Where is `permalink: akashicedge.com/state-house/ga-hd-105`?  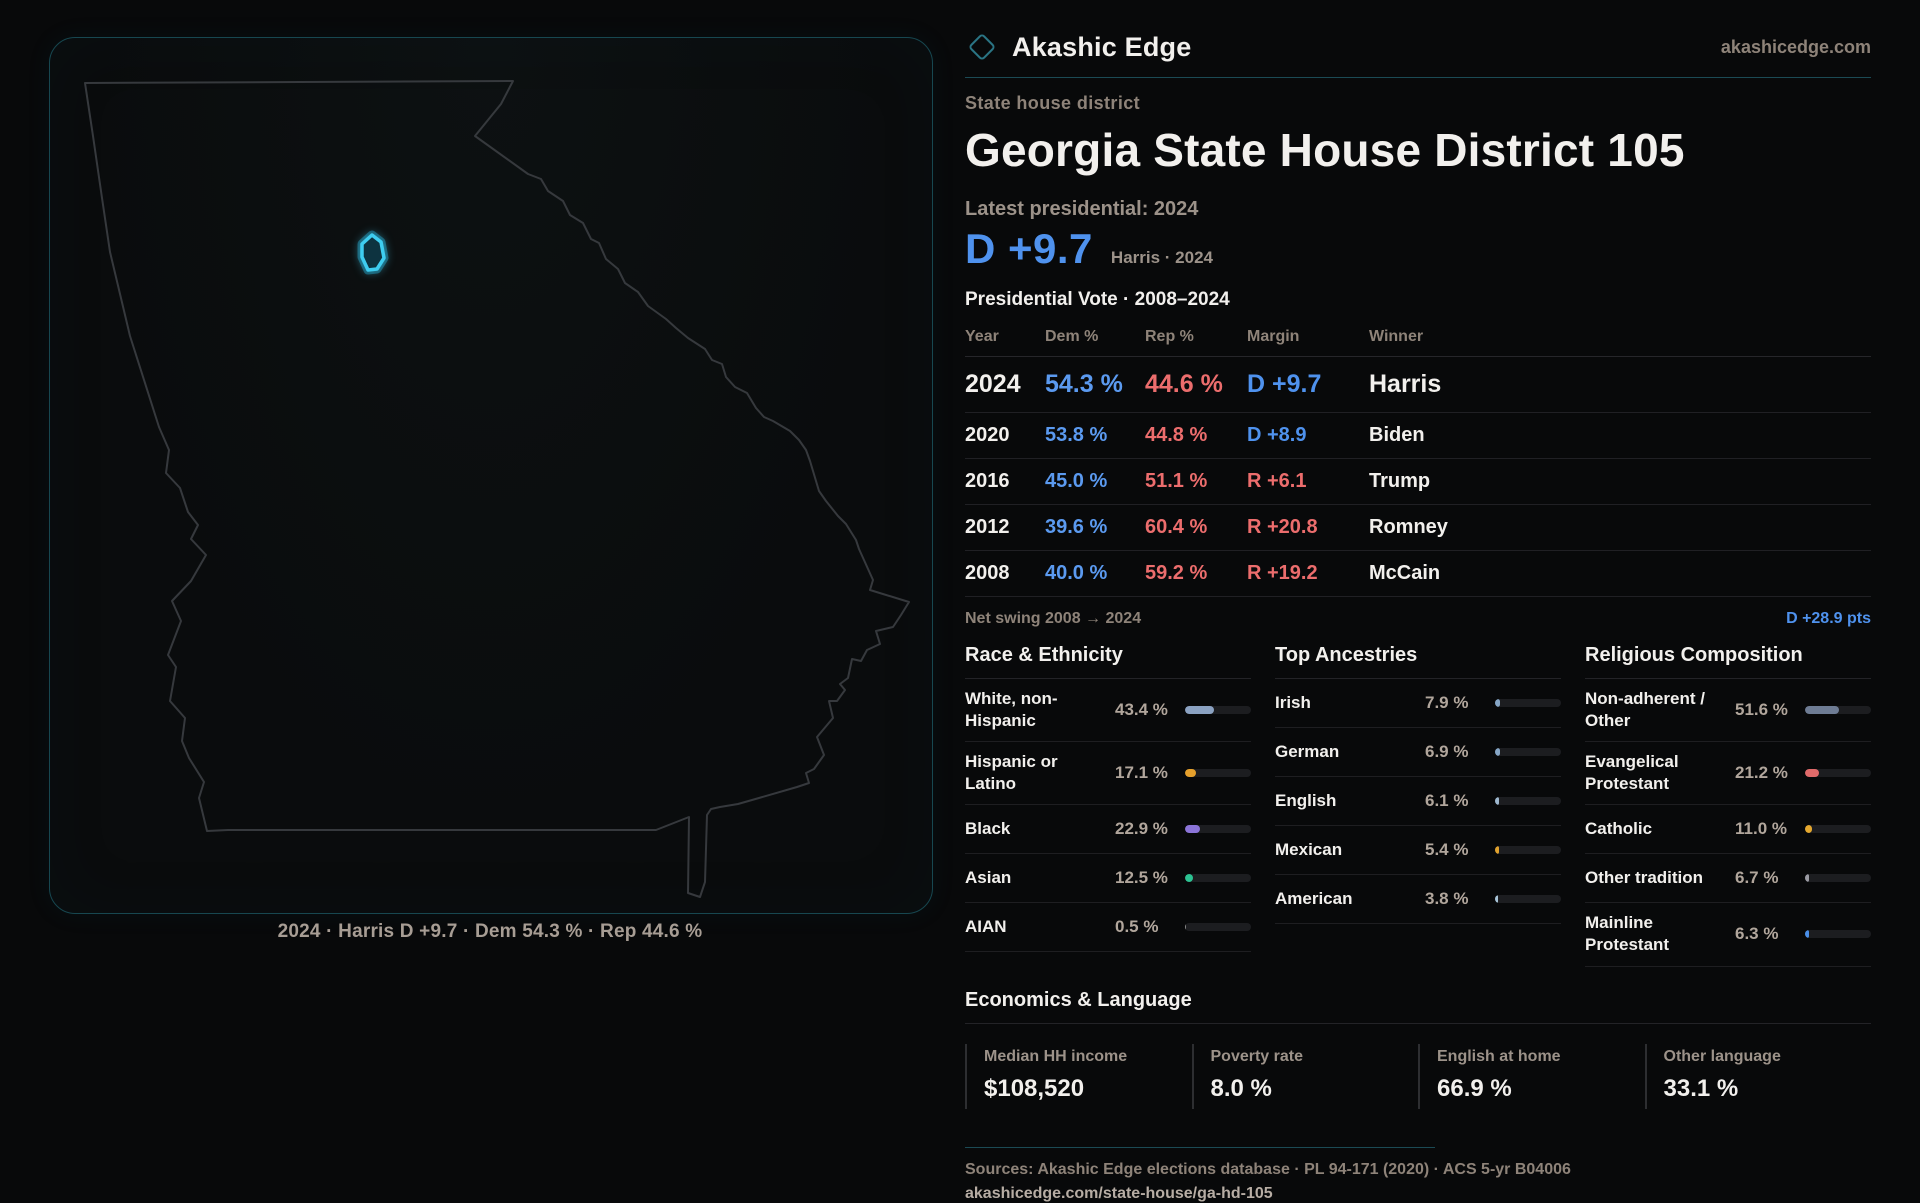
permalink: akashicedge.com/state-house/ga-hd-105 is located at coordinates (1119, 1193).